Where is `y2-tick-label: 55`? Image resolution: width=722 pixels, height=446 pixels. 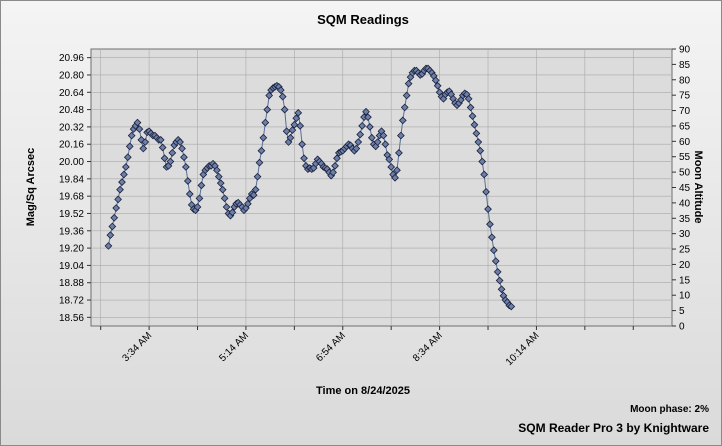
y2-tick-label: 55 is located at coordinates (685, 157).